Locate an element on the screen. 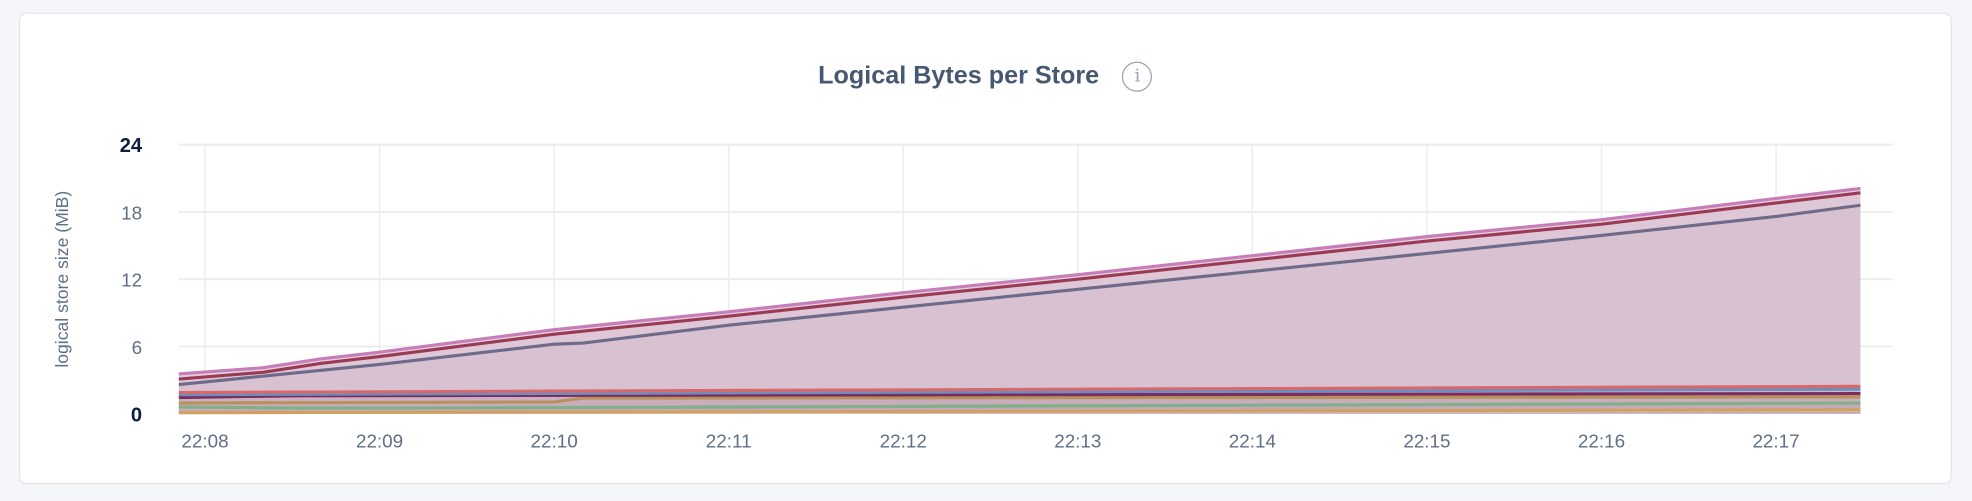 The height and width of the screenshot is (501, 1972). info-icon: i is located at coordinates (1137, 76).